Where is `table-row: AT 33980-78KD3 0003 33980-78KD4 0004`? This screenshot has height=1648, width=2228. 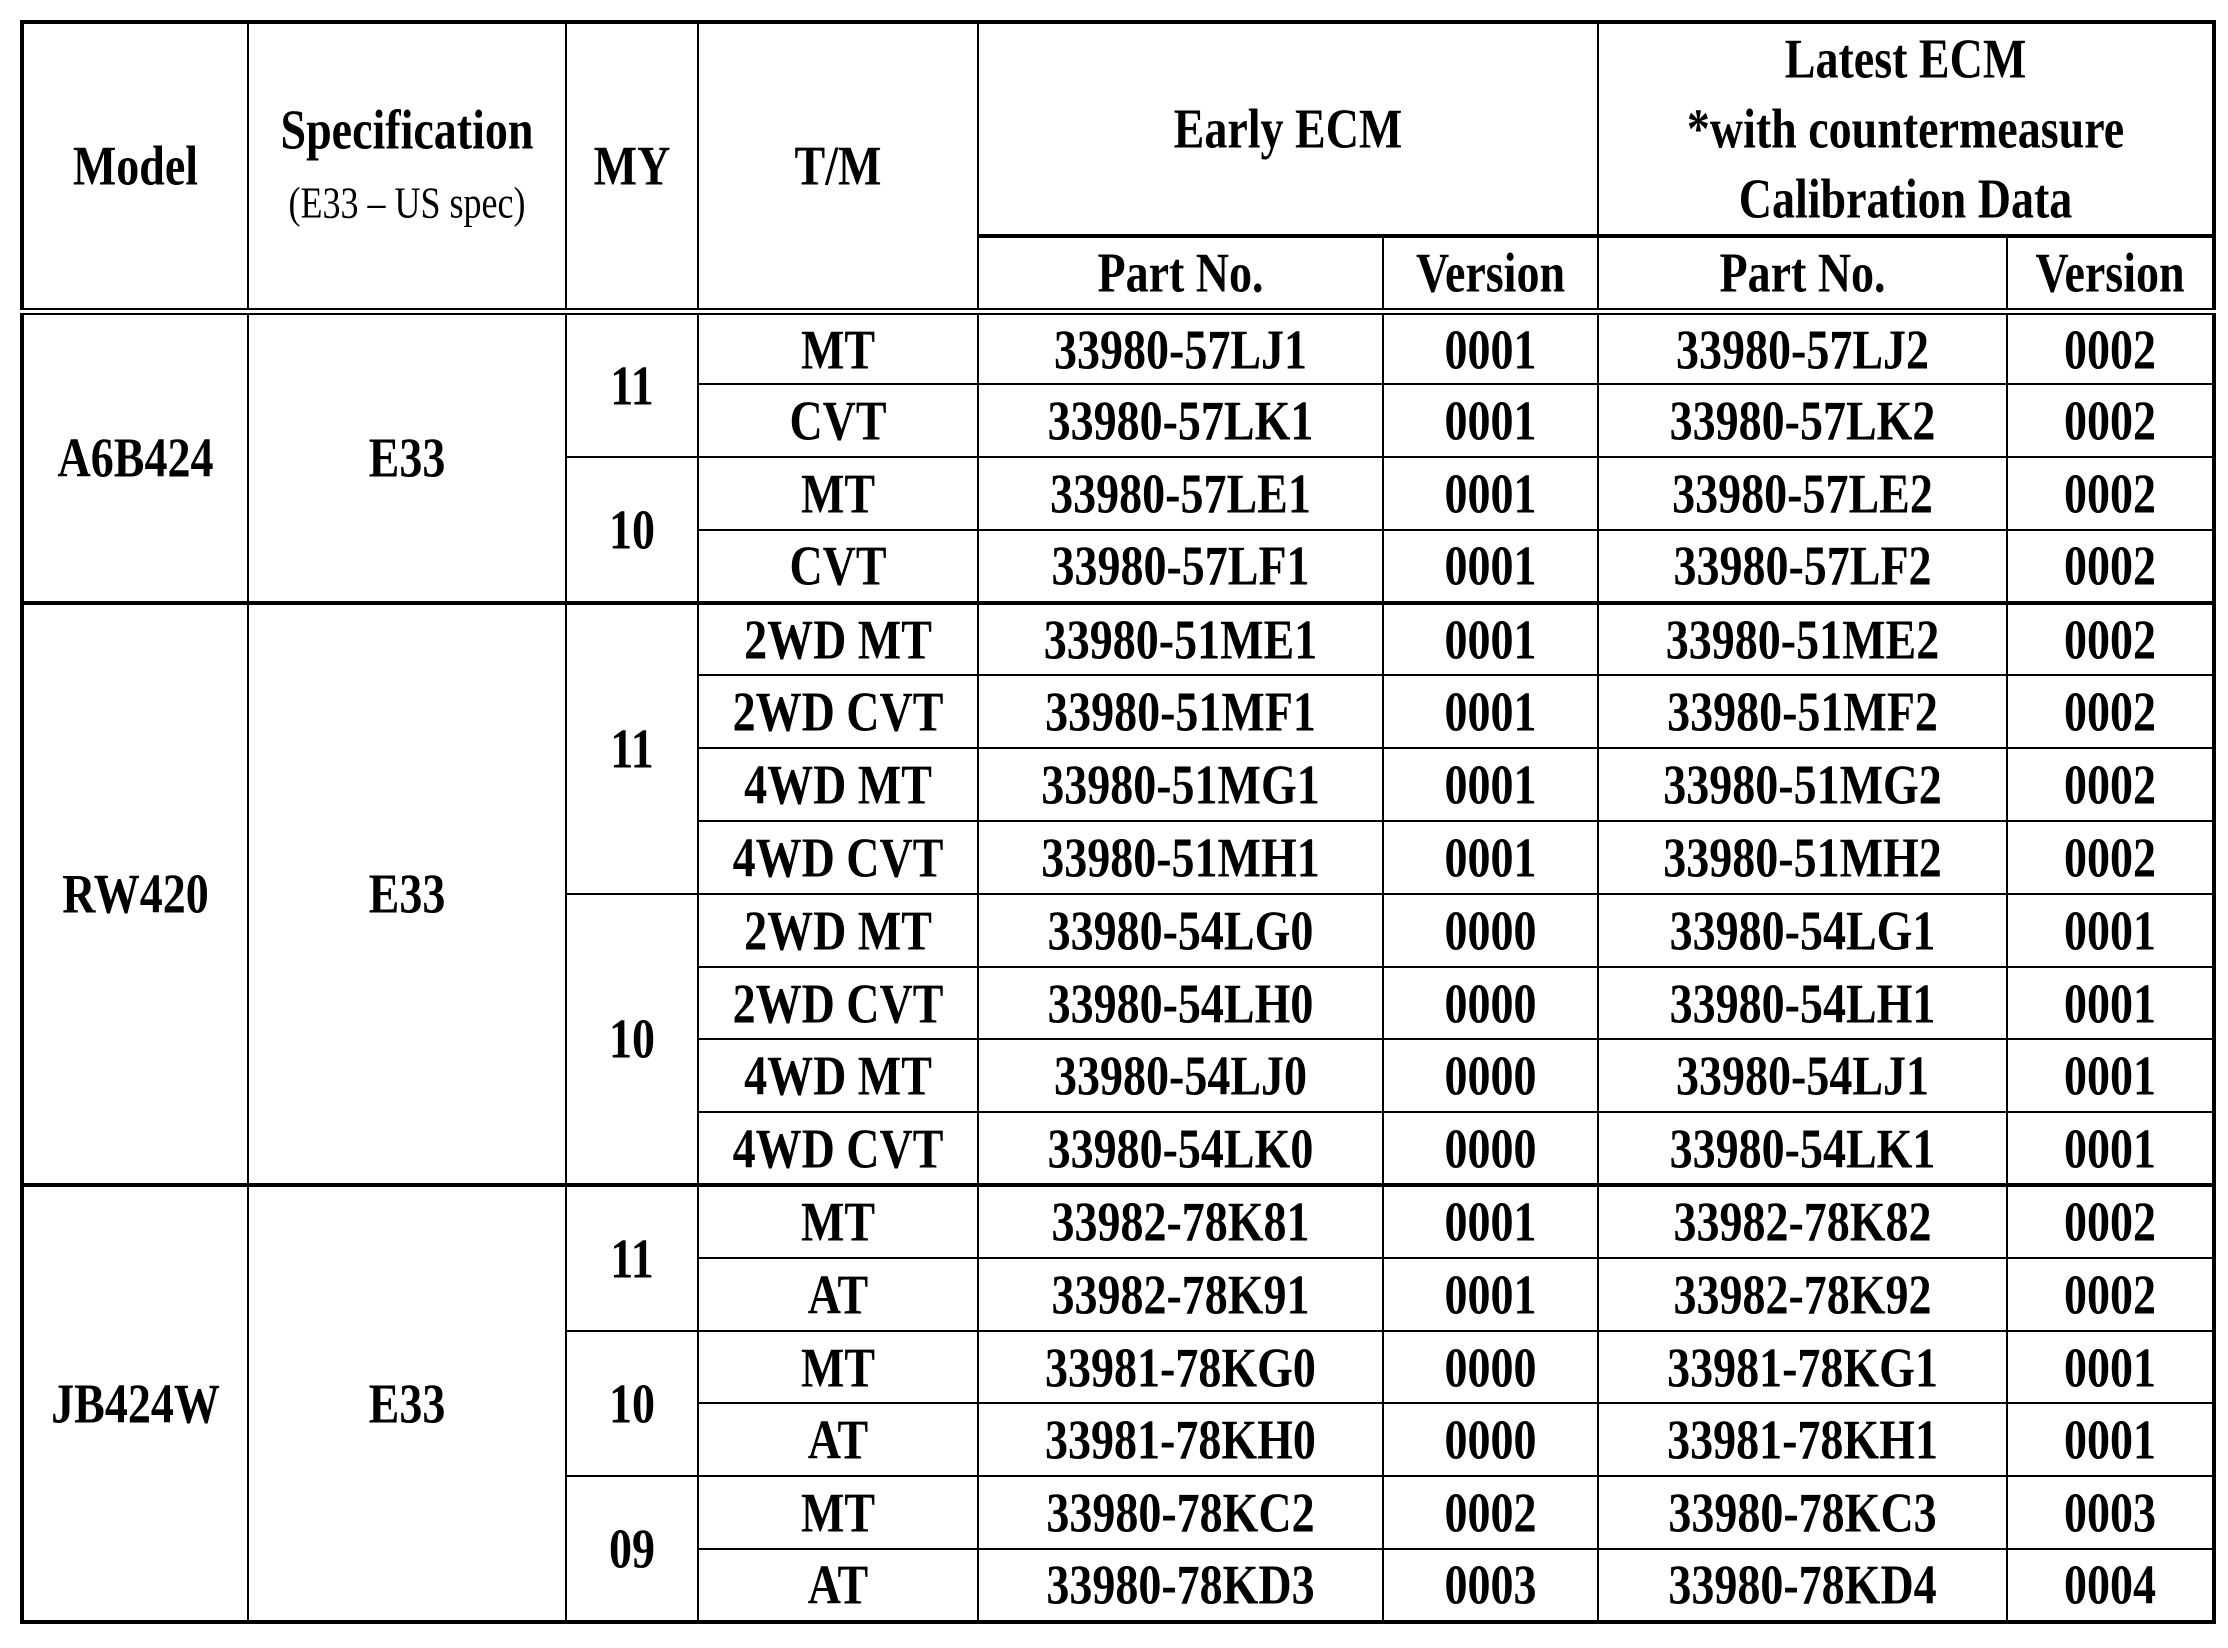 table-row: AT 33980-78KD3 0003 33980-78KD4 0004 is located at coordinates (1119, 1585).